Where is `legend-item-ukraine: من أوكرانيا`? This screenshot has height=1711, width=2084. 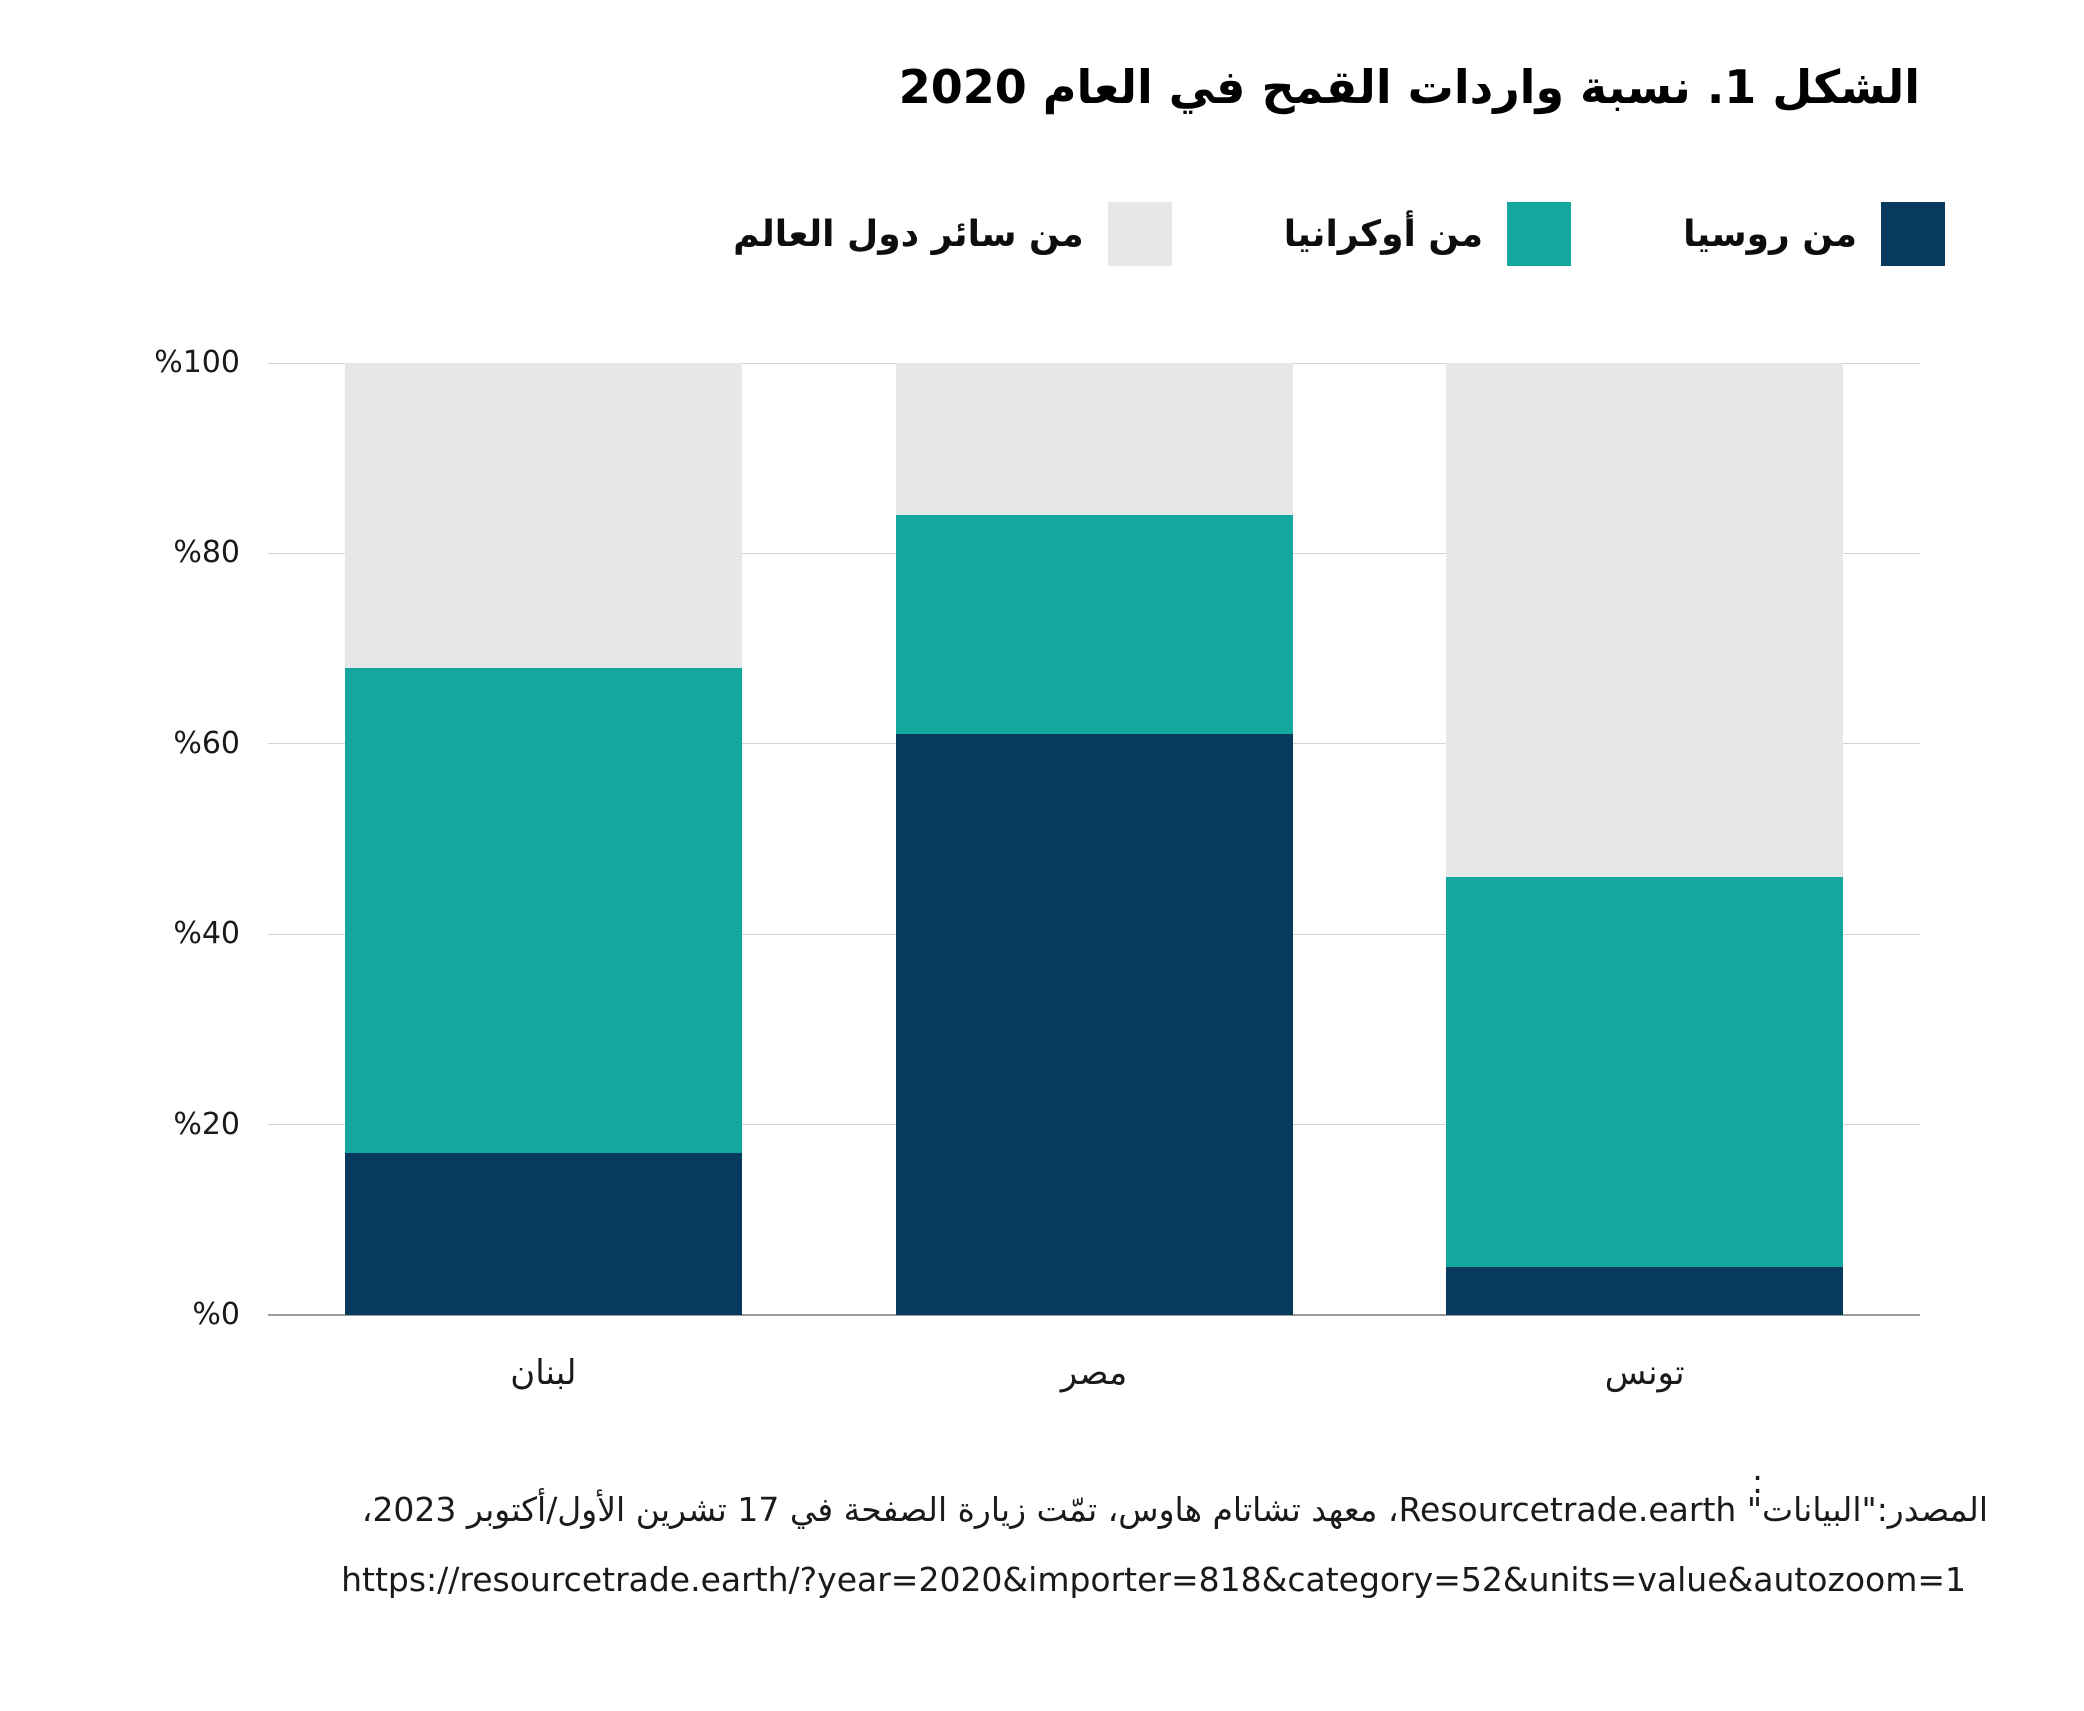
legend-item-ukraine: من أوكرانيا is located at coordinates (1427, 234).